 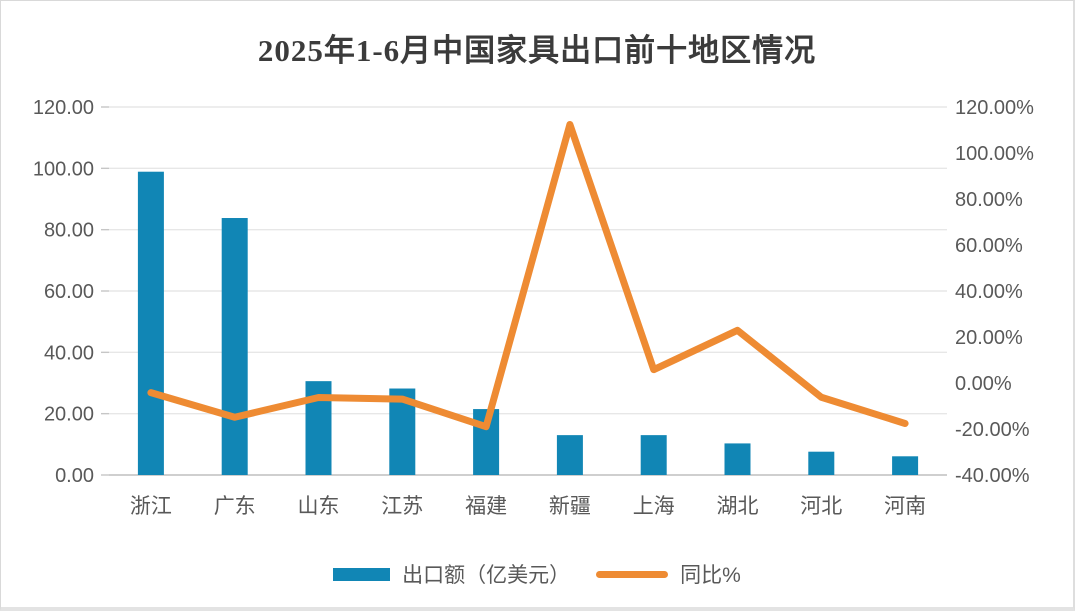 I want to click on right-axis-tick-label: 80.00%, so click(x=989, y=200).